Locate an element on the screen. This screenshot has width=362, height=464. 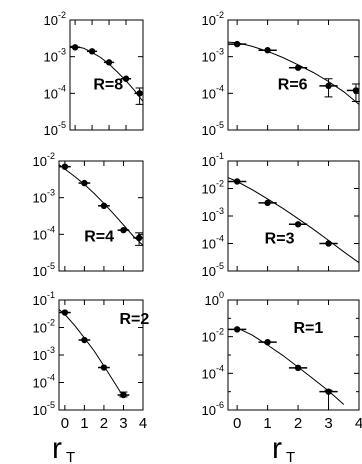
chart-panel: 10-510-410-310-2R=6 is located at coordinates (281, 74).